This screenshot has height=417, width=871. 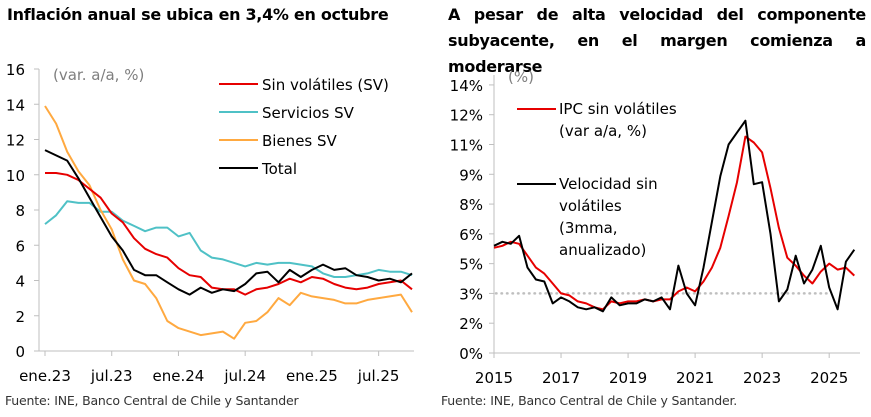 I want to click on y-tick-label: 5%, so click(x=471, y=265).